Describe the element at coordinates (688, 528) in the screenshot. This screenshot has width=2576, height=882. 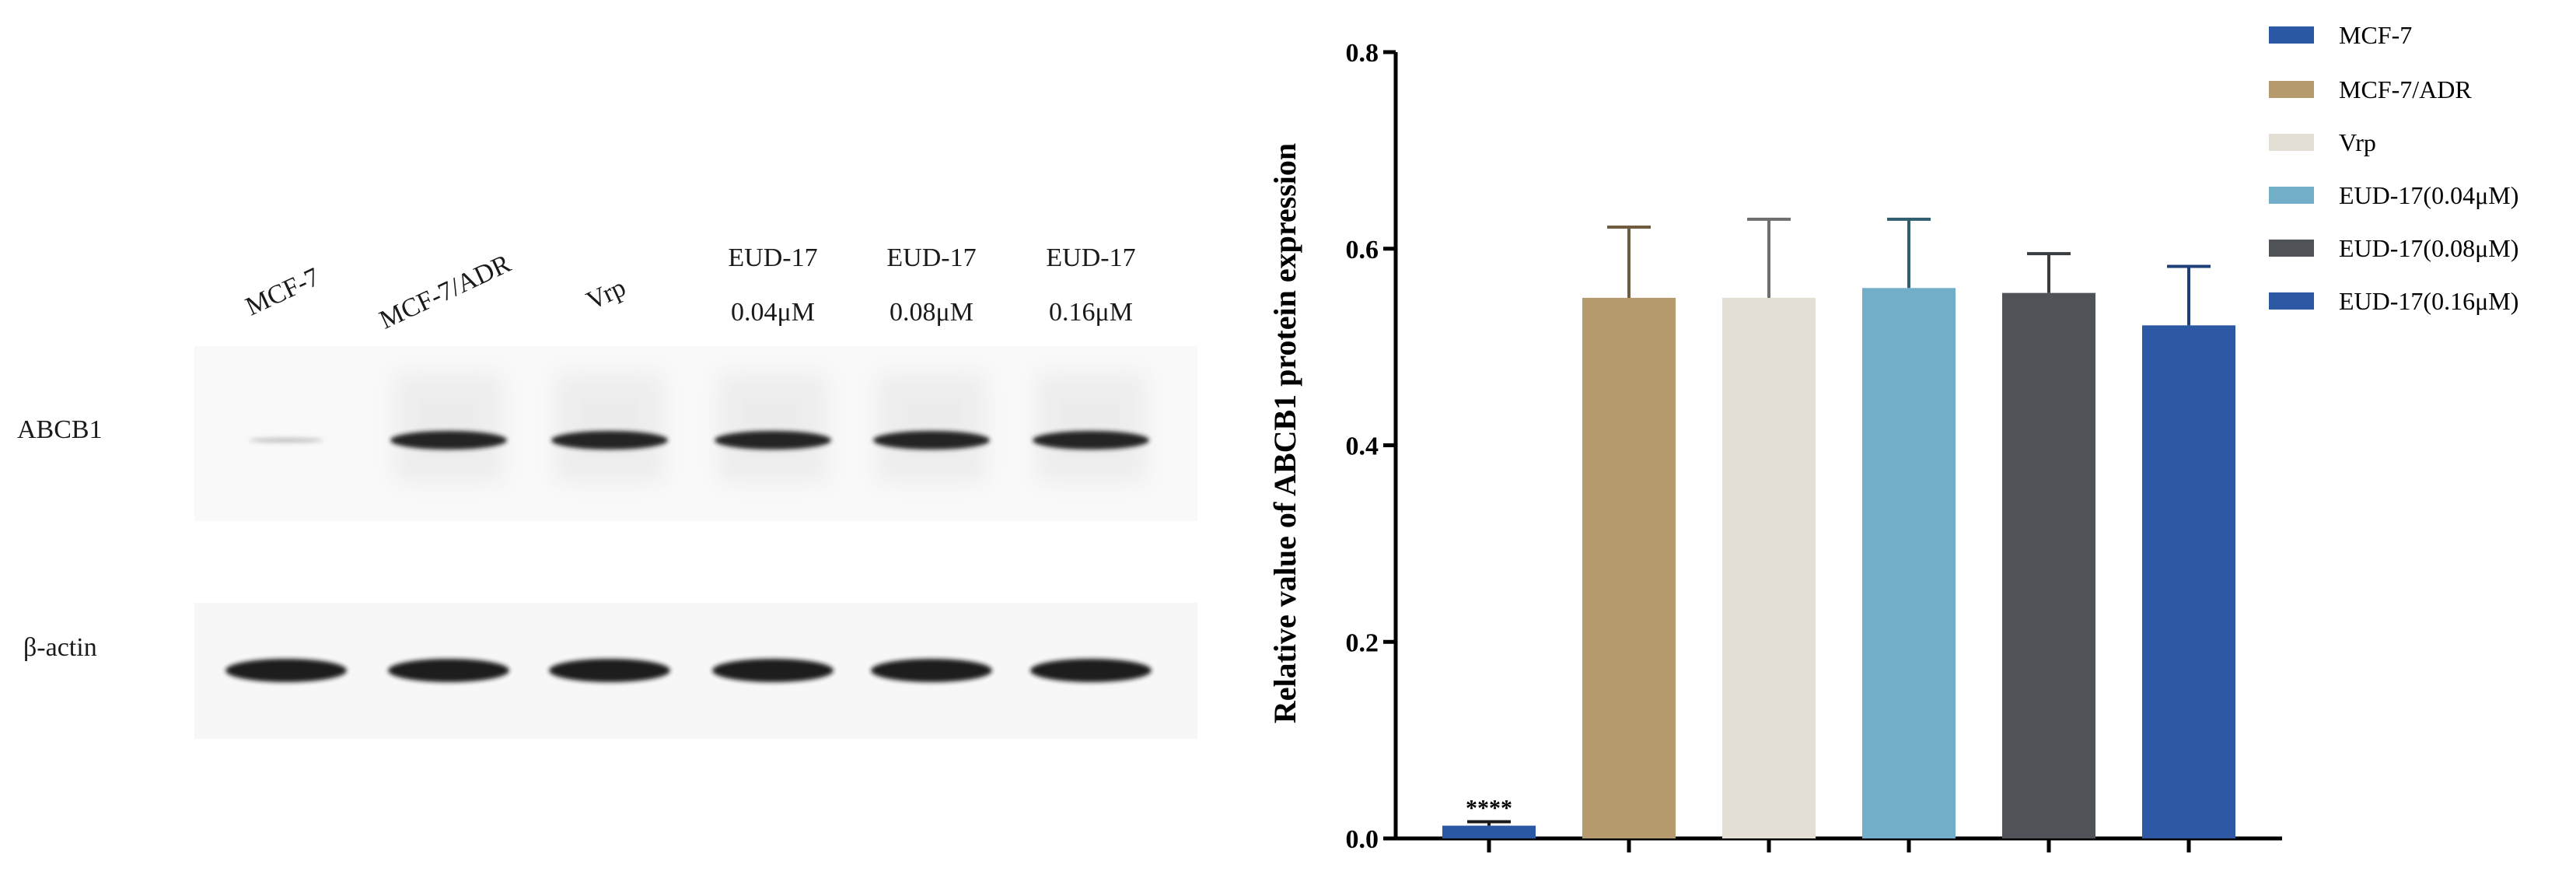
I see `blot-bands` at that location.